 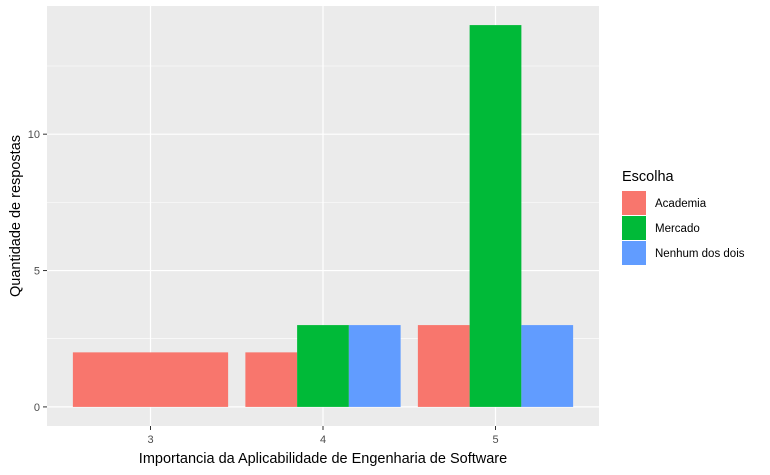 I want to click on legend-key-academia, so click(x=634, y=203).